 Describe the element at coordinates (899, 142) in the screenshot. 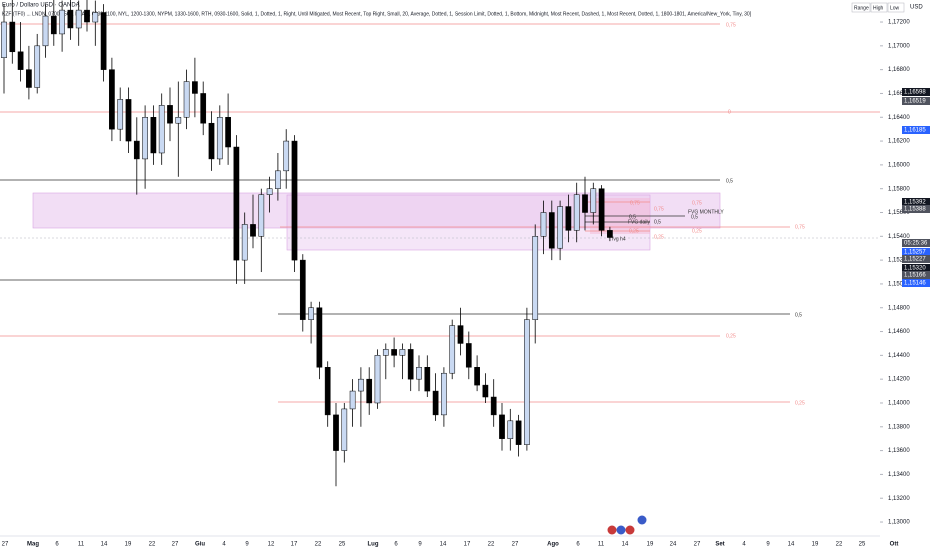

I see `y-tick-label: 1,16200` at that location.